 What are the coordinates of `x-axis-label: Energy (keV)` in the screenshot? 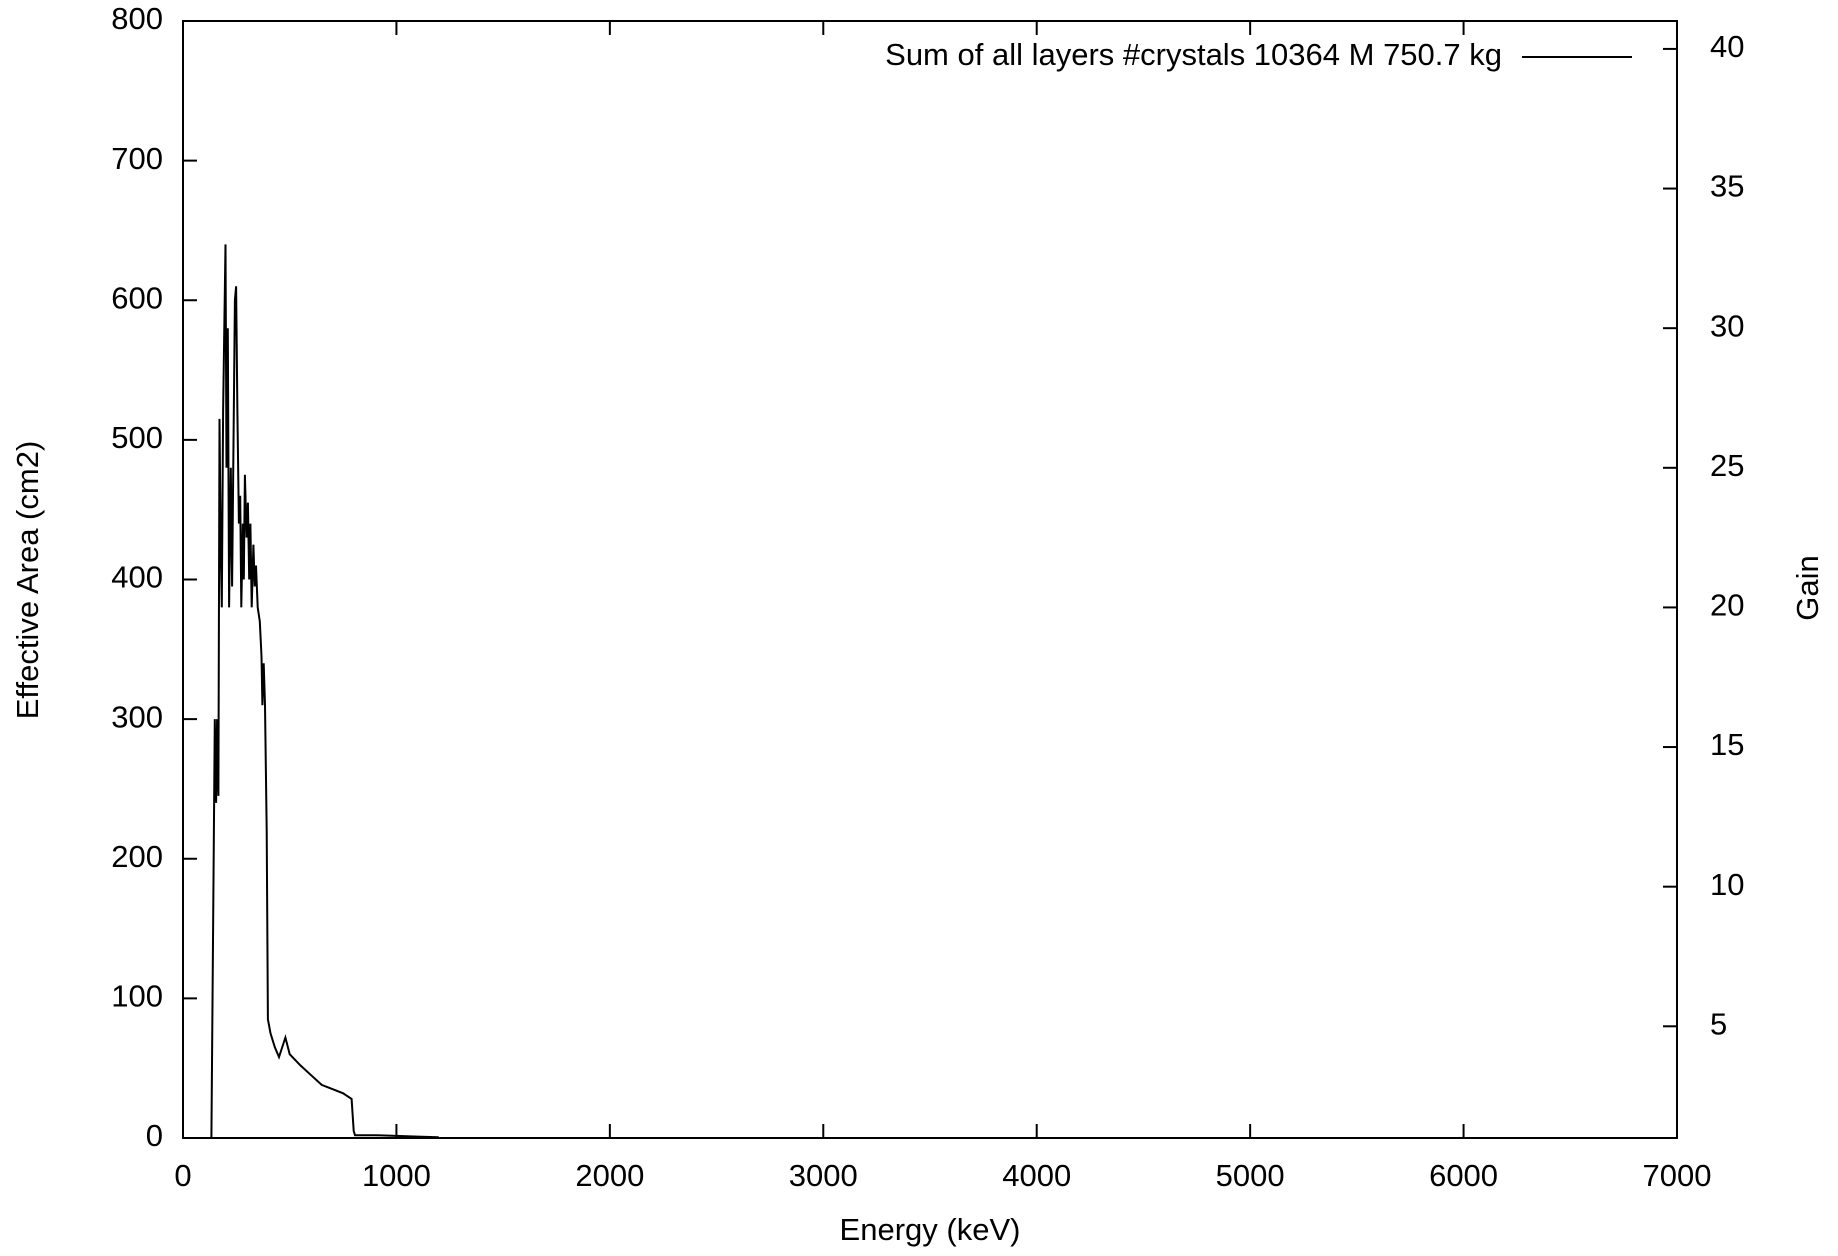 It's located at (930, 1229).